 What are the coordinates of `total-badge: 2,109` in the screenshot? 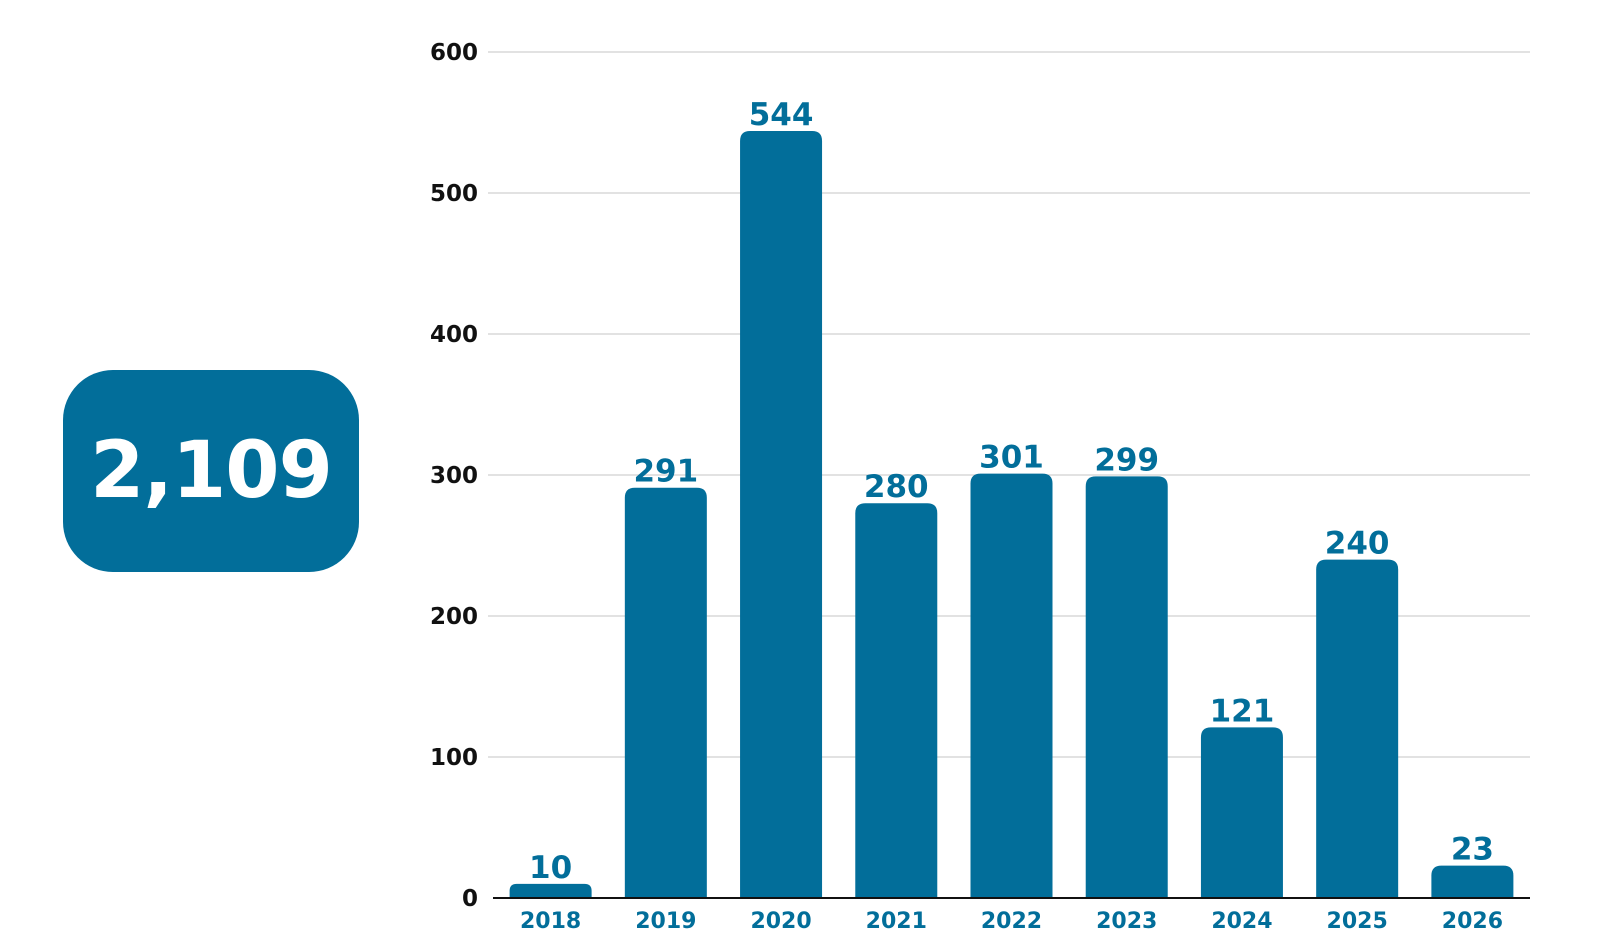 It's located at (211, 471).